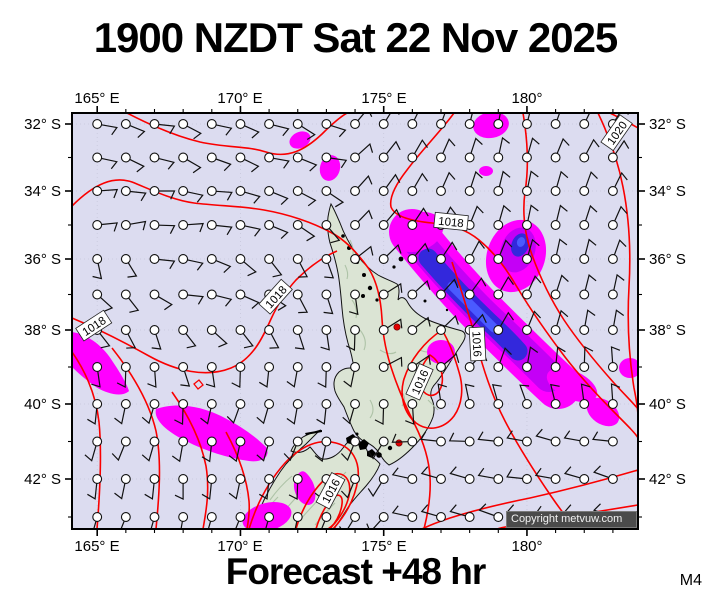 The width and height of the screenshot is (711, 600). Describe the element at coordinates (96, 98) in the screenshot. I see `lon-label-top: 165° E` at that location.